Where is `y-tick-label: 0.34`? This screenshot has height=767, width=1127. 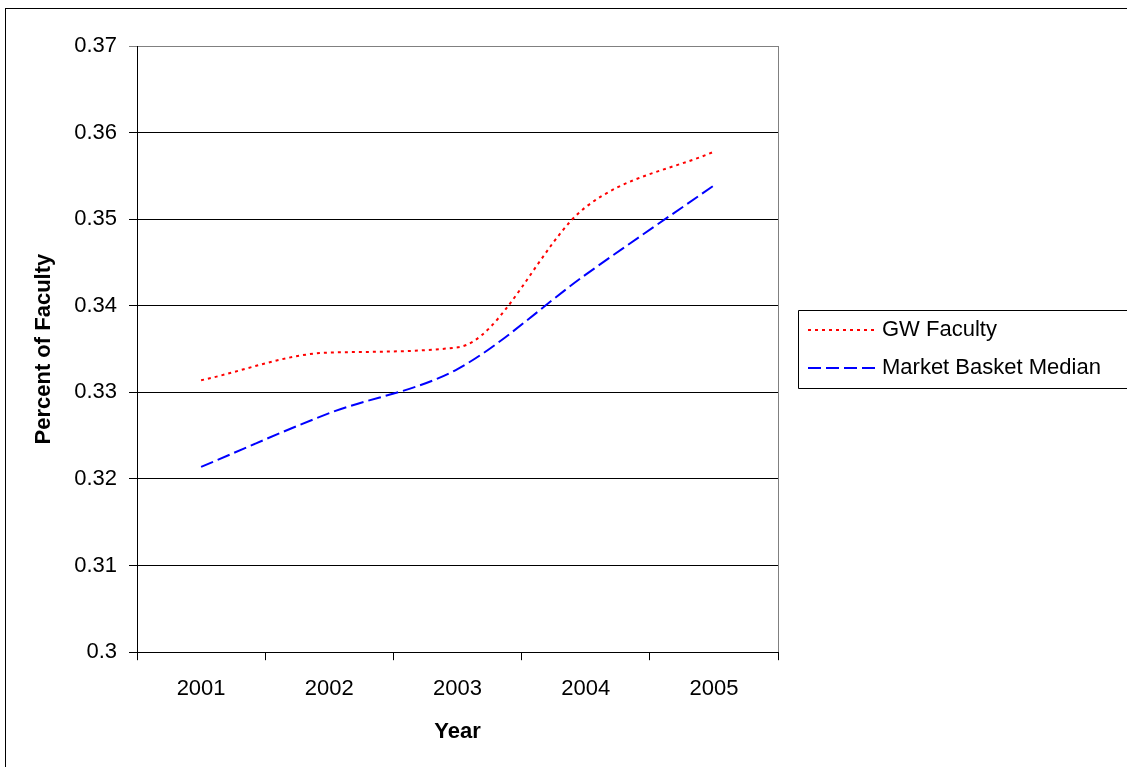
y-tick-label: 0.34 is located at coordinates (95, 304).